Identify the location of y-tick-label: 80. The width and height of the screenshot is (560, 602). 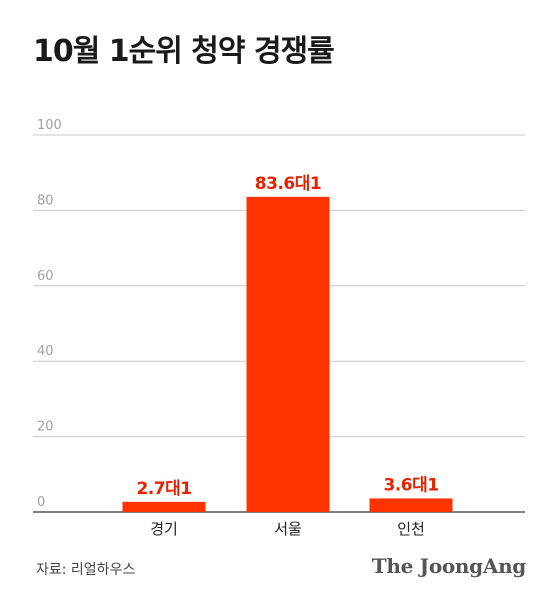
(45, 200).